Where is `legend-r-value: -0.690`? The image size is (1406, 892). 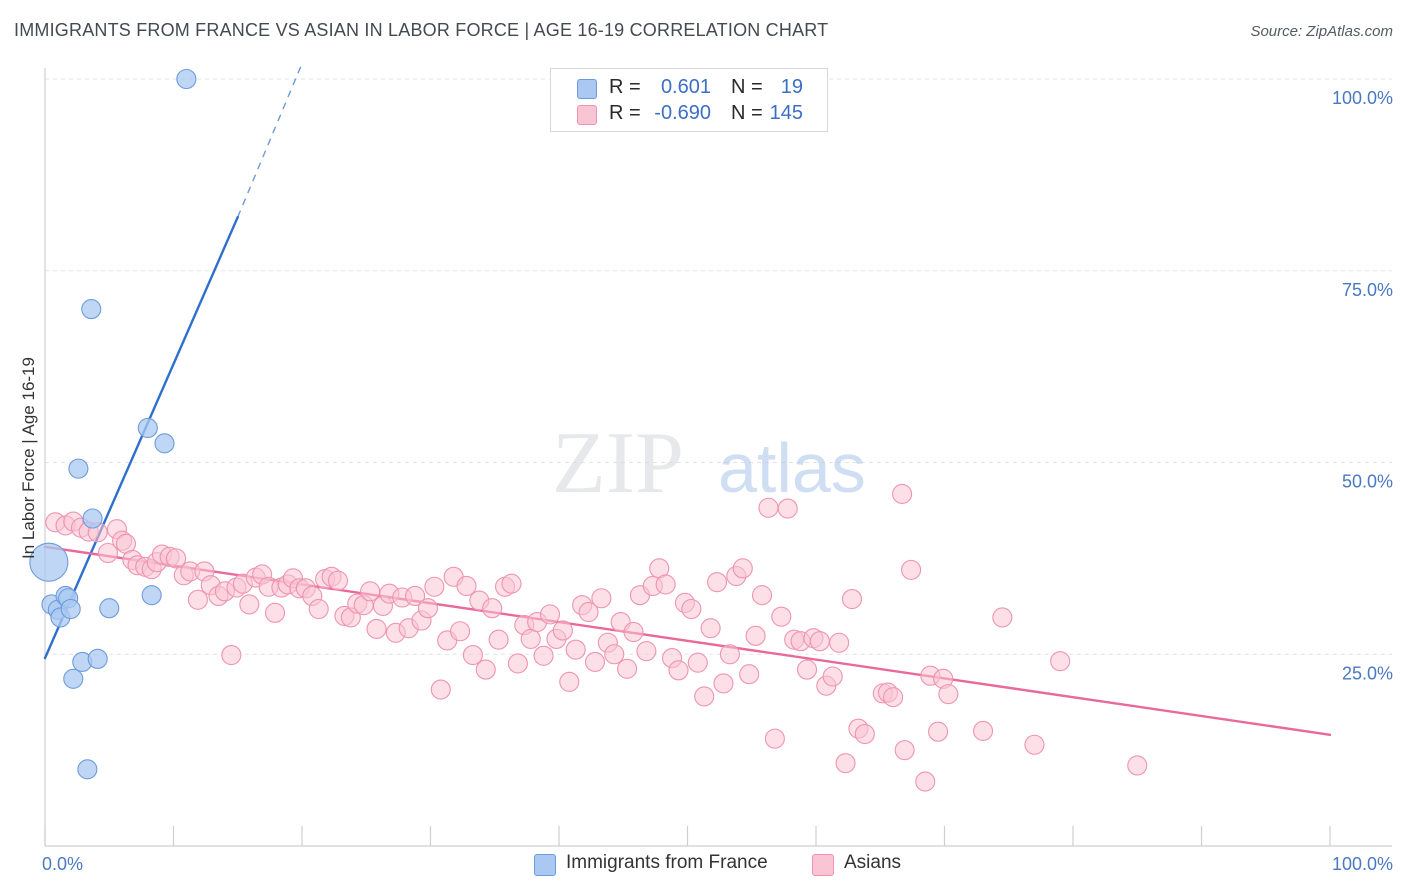
legend-r-value: -0.690 is located at coordinates (682, 113).